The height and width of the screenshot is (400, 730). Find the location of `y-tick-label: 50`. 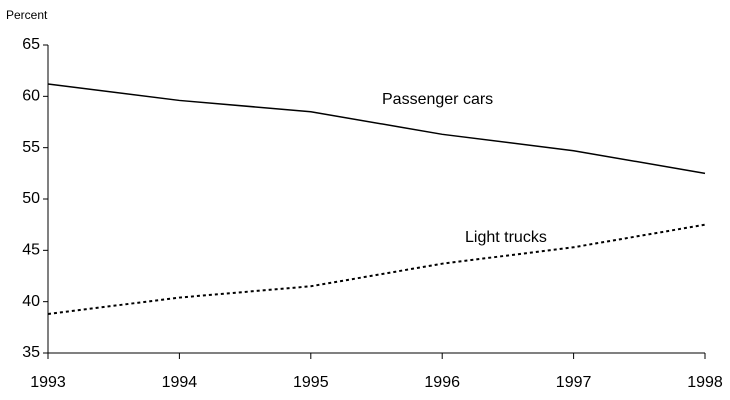

y-tick-label: 50 is located at coordinates (31, 198).